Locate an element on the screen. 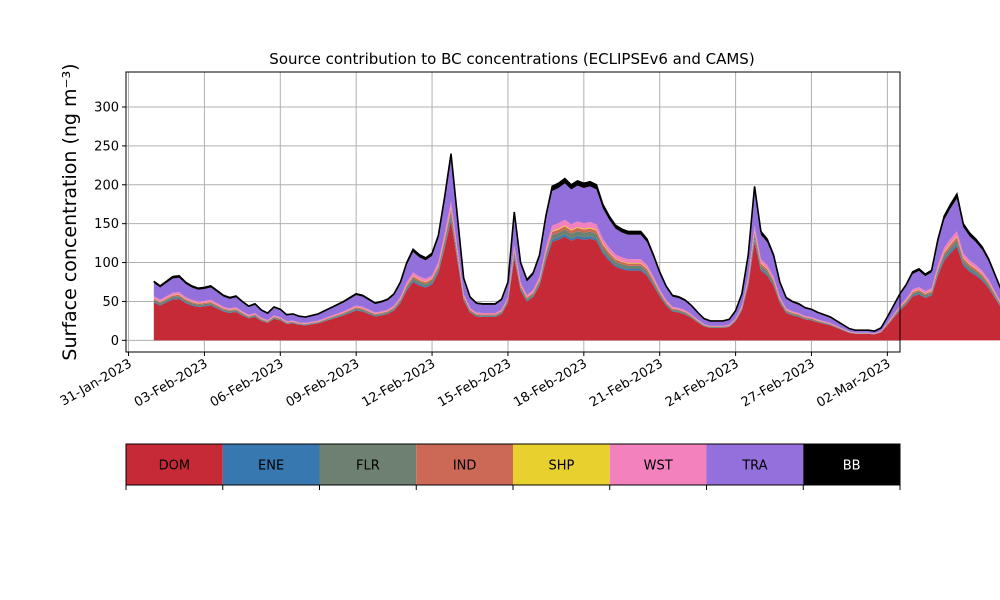  color-legend: DOM ENE FLR IND SHP WST TRA BB is located at coordinates (513, 466).